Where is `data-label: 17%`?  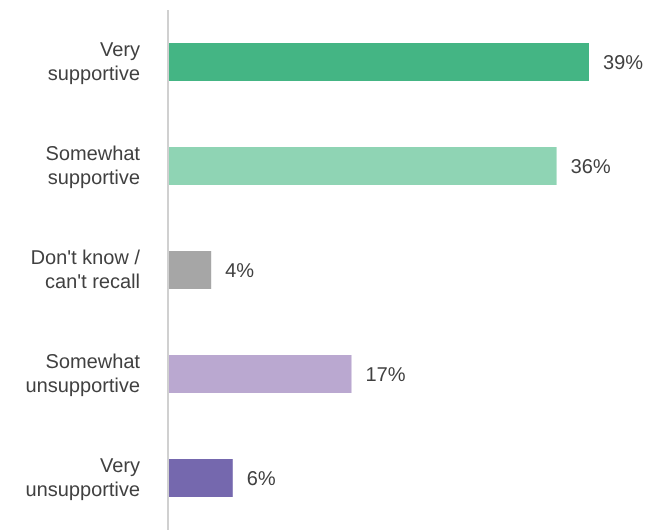 data-label: 17% is located at coordinates (386, 375).